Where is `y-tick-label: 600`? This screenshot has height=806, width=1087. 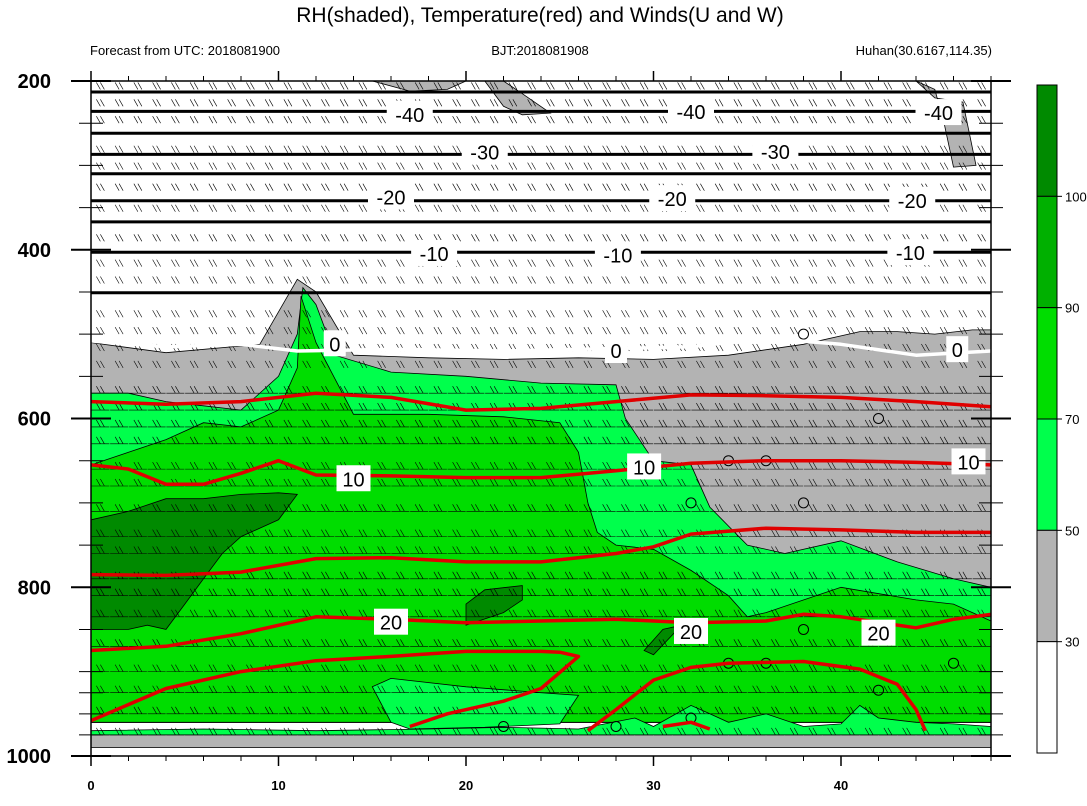 y-tick-label: 600 is located at coordinates (34, 420).